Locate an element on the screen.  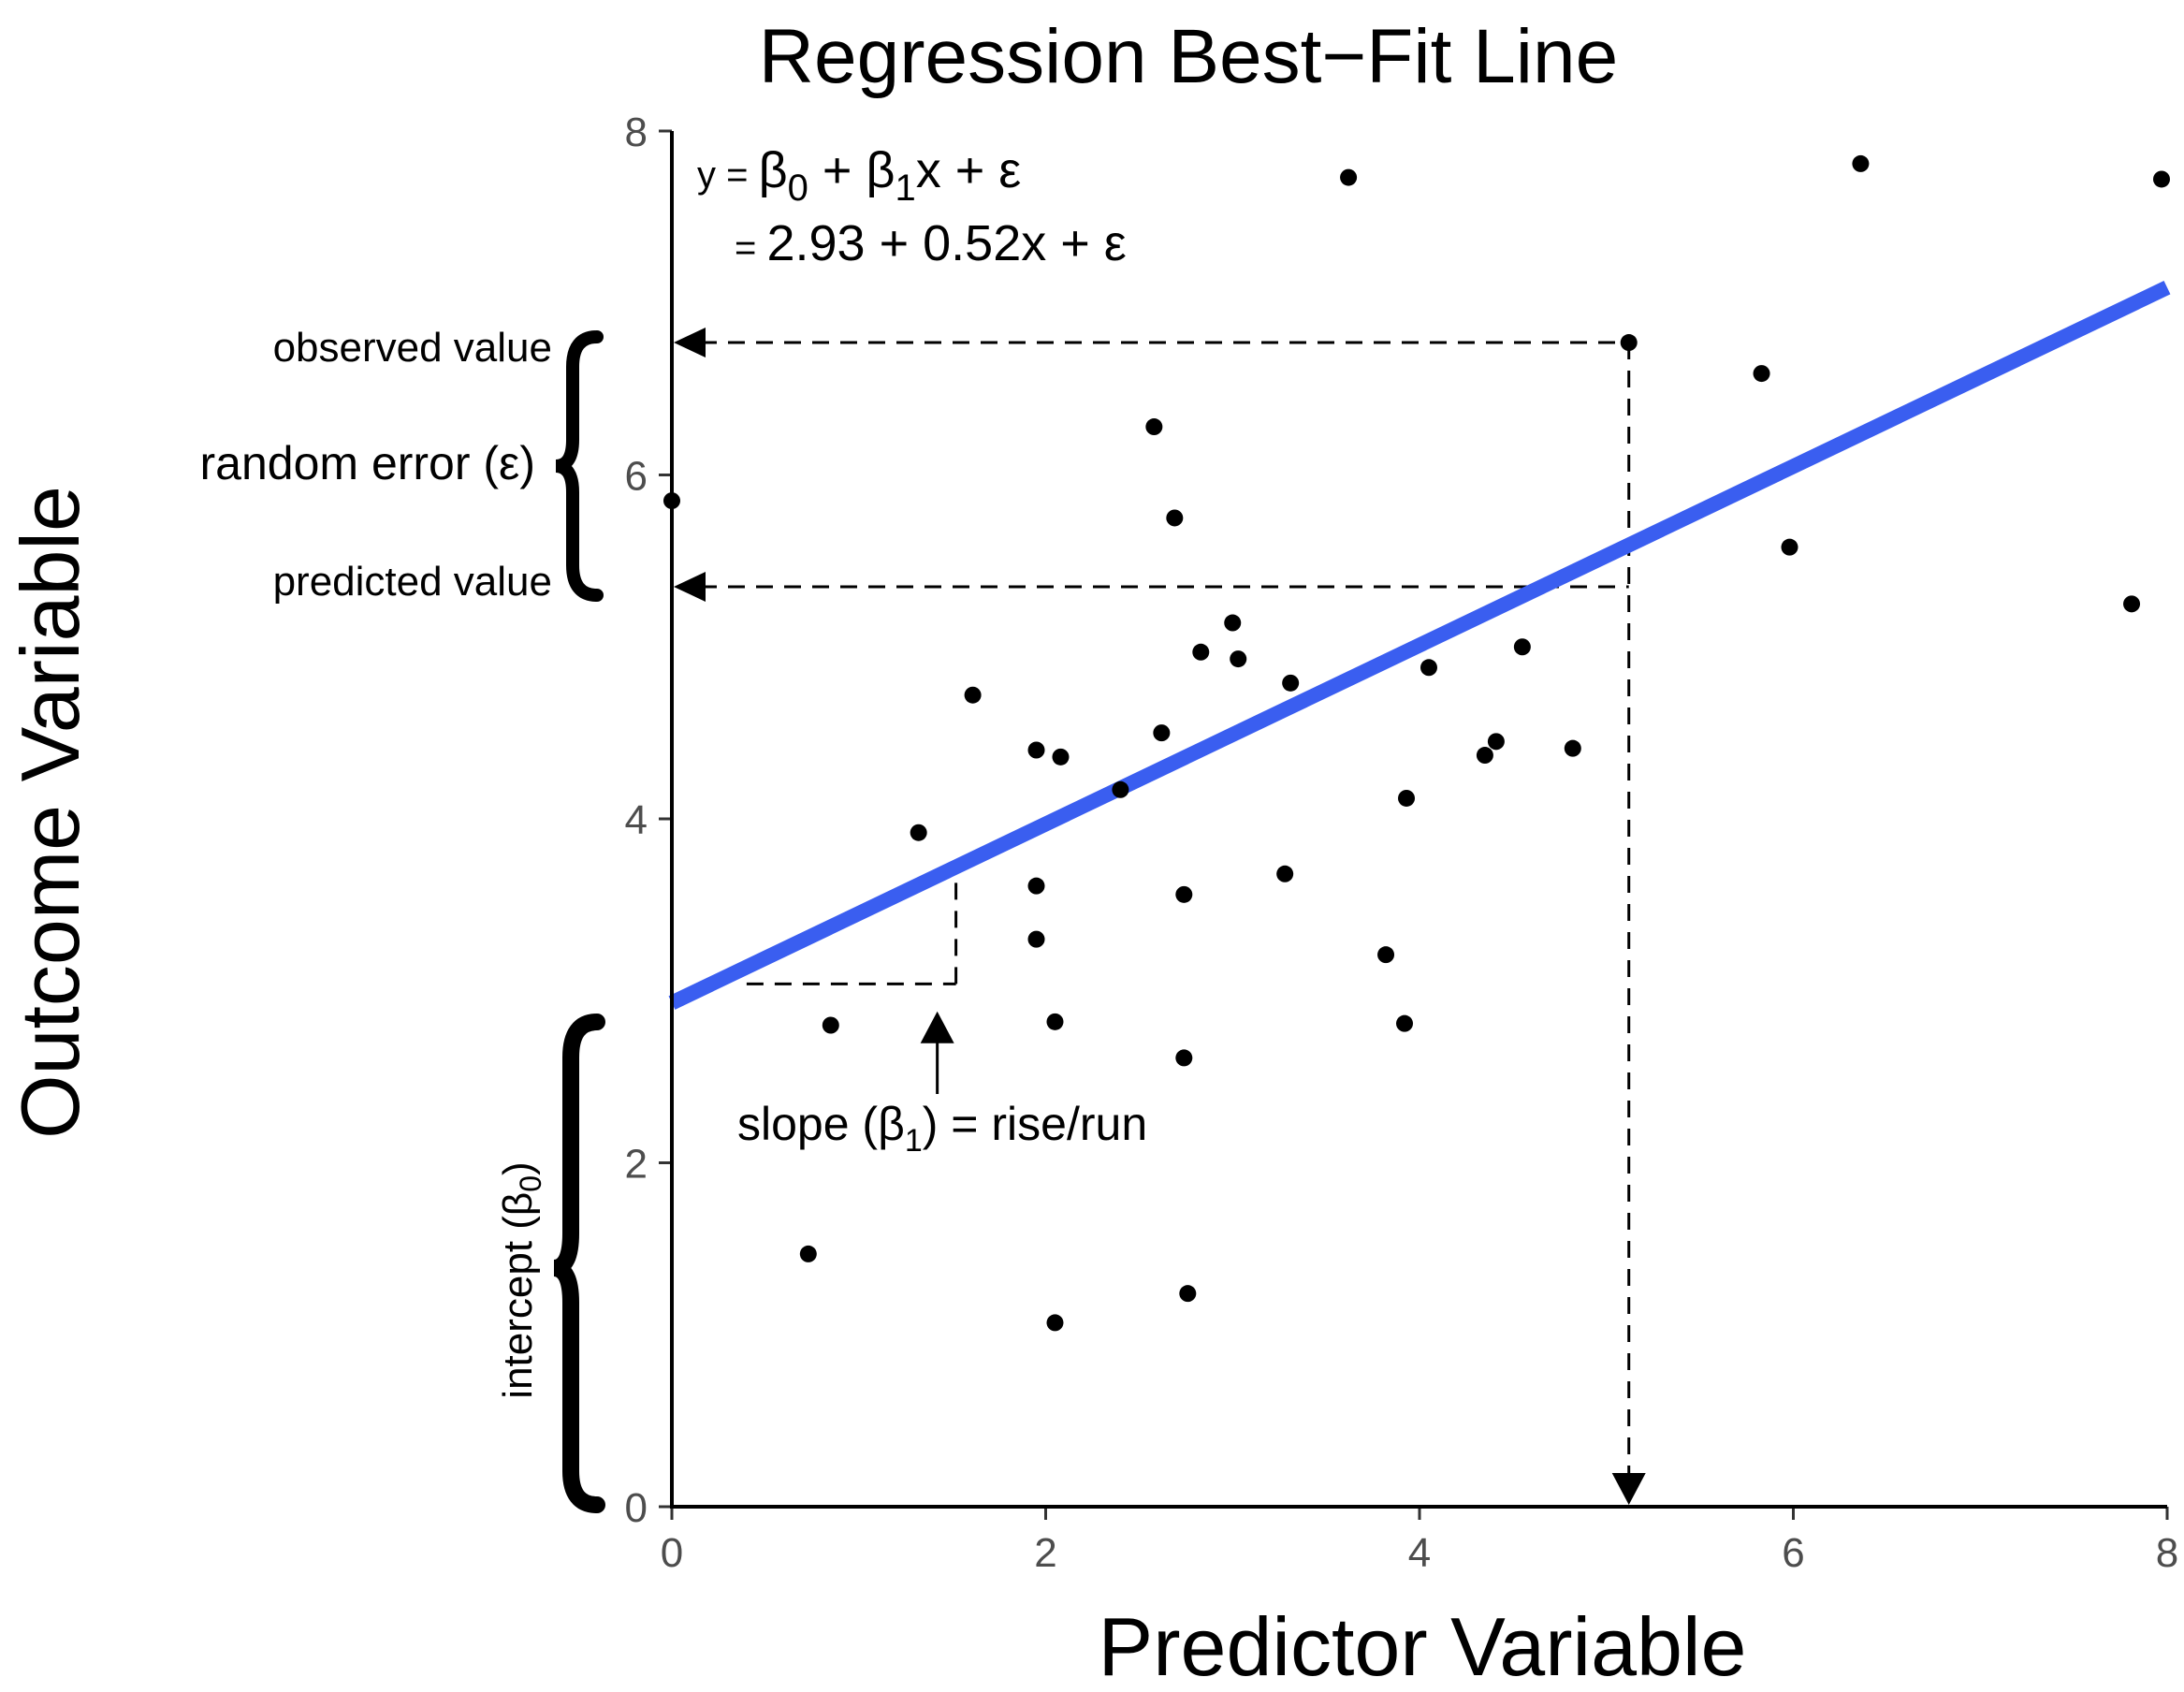
x-tick-label-1: 2 is located at coordinates (1045, 1553).